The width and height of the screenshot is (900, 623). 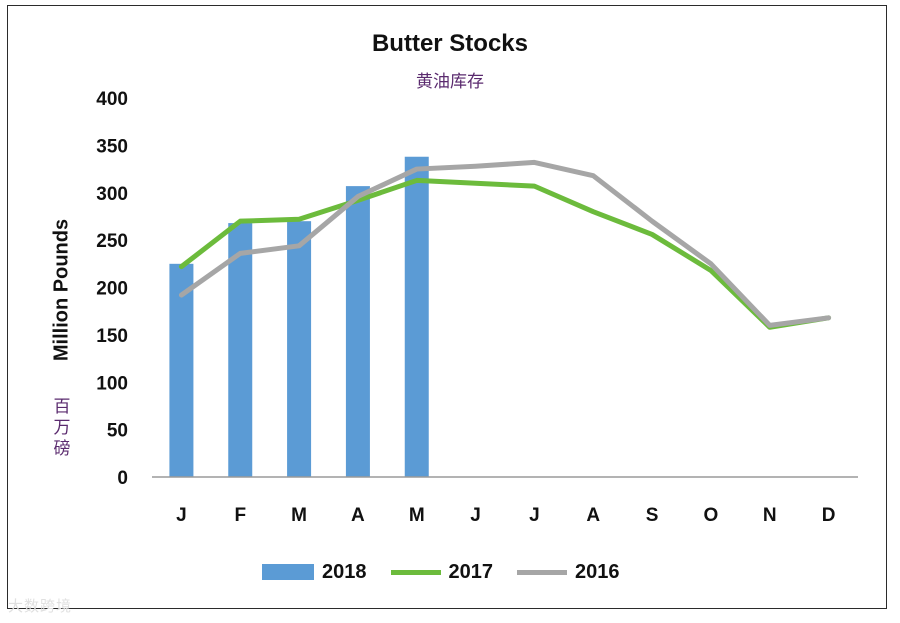 I want to click on y-tick-0: 0, so click(x=122, y=478).